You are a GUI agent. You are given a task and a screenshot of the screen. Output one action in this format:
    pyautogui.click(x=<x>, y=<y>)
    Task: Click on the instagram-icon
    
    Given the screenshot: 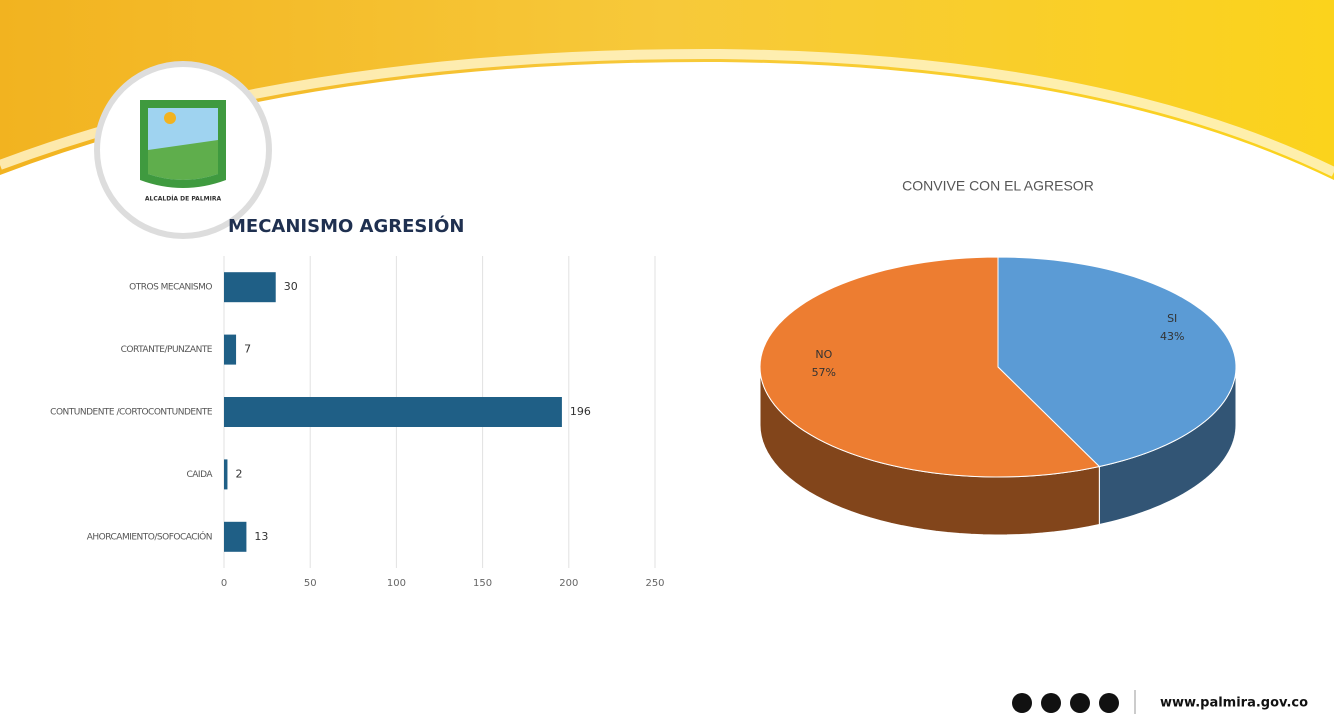 What is the action you would take?
    pyautogui.click(x=1080, y=703)
    